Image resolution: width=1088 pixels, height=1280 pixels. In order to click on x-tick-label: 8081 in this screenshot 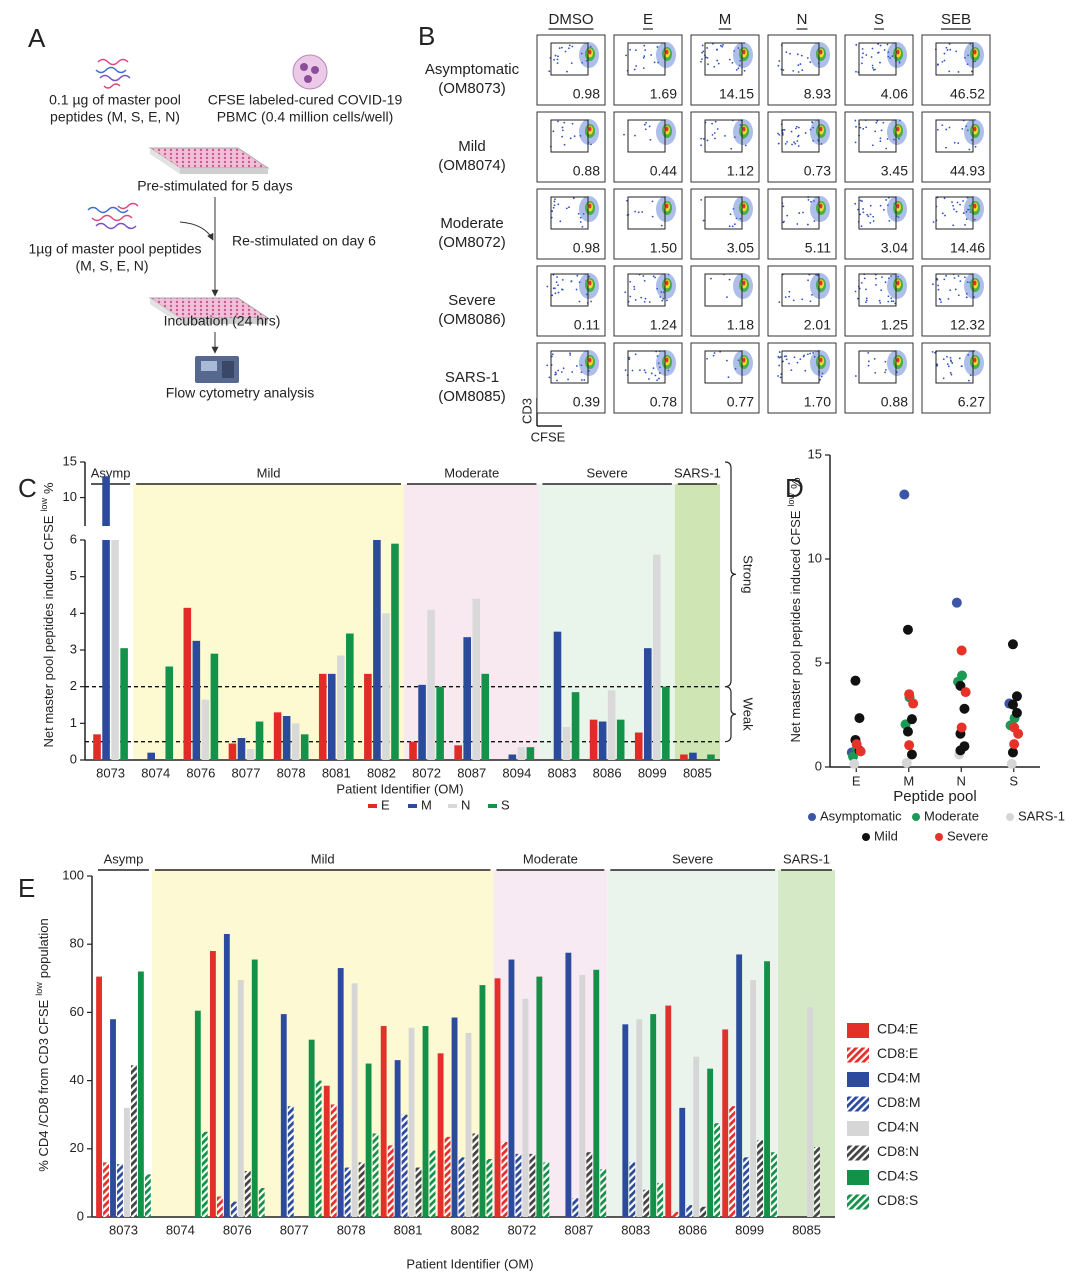, I will do `click(408, 1229)`.